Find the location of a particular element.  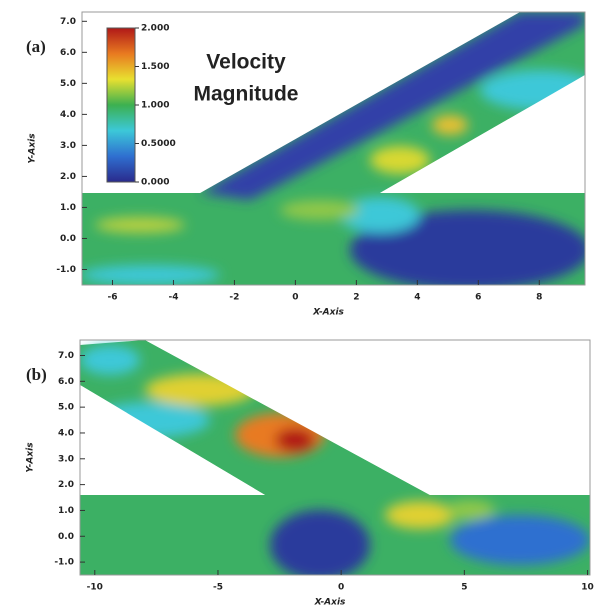

colorbar-tick-label: 1.500 is located at coordinates (155, 67).